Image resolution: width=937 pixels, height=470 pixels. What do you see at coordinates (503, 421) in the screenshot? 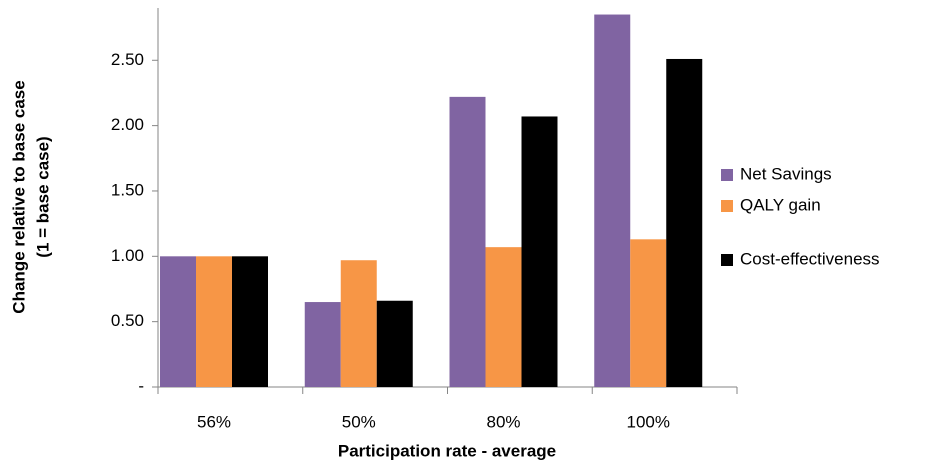
I see `x-tick-label: 80%` at bounding box center [503, 421].